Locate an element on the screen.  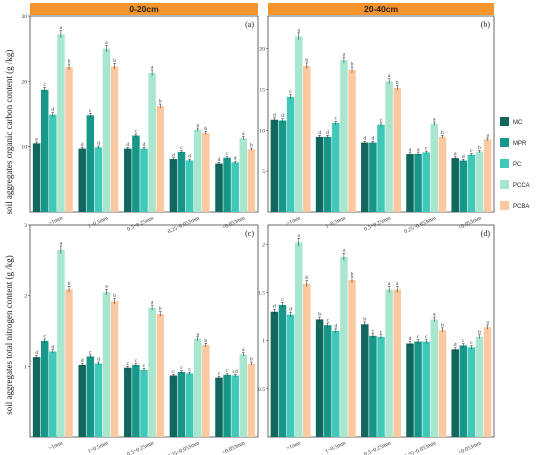
x-tick-label: 0.25~0.053mm is located at coordinates (421, 447).